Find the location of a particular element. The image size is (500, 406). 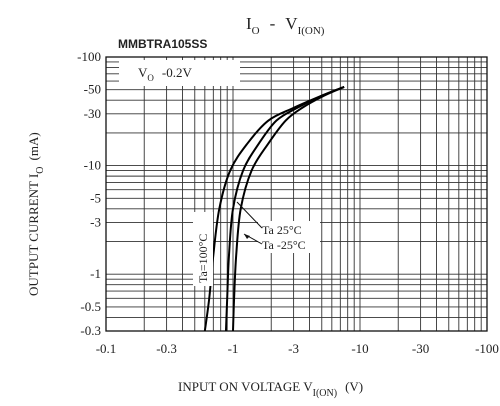

y-tick-label: -100 is located at coordinates (89, 56).